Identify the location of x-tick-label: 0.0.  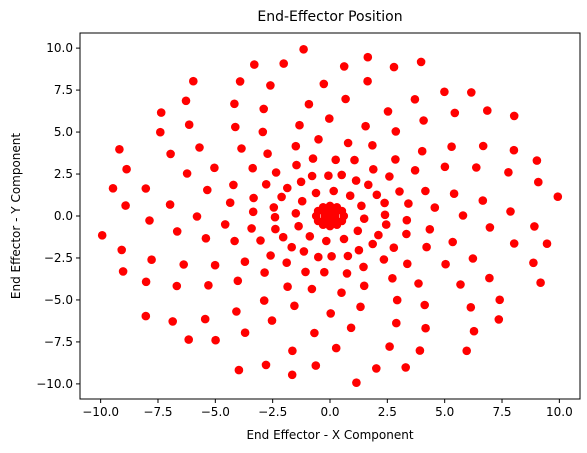
(329, 412).